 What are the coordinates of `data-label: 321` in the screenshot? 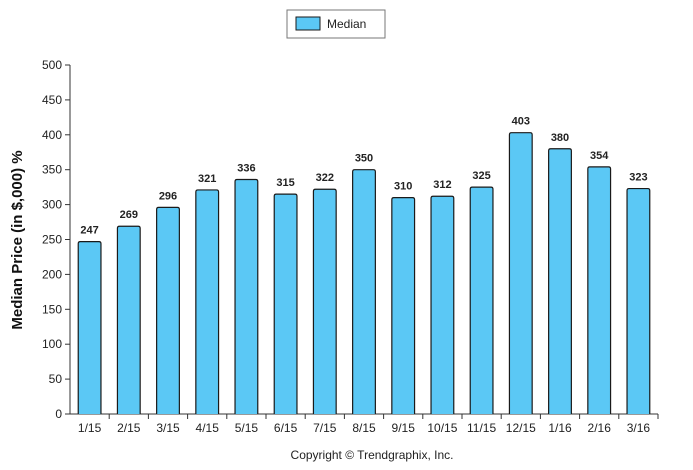 It's located at (207, 179).